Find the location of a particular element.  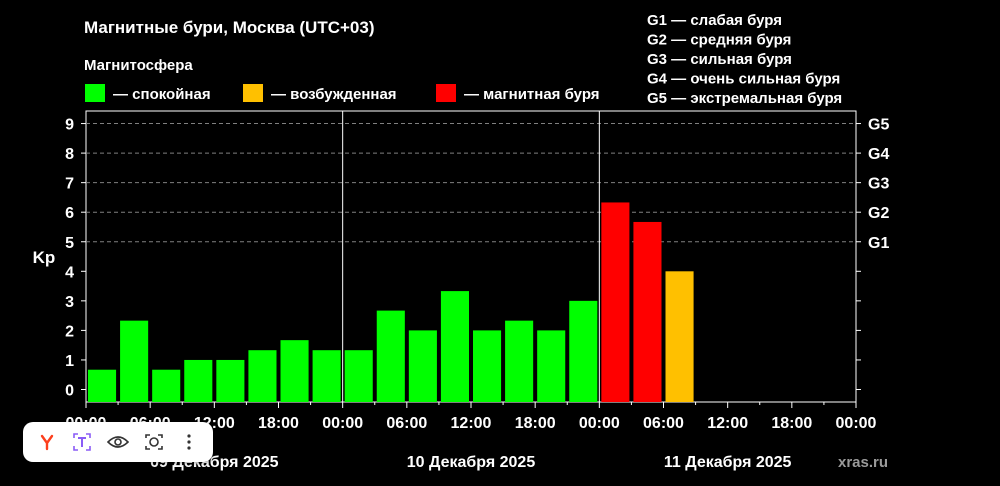

y-axis-label: Kp is located at coordinates (44, 257).